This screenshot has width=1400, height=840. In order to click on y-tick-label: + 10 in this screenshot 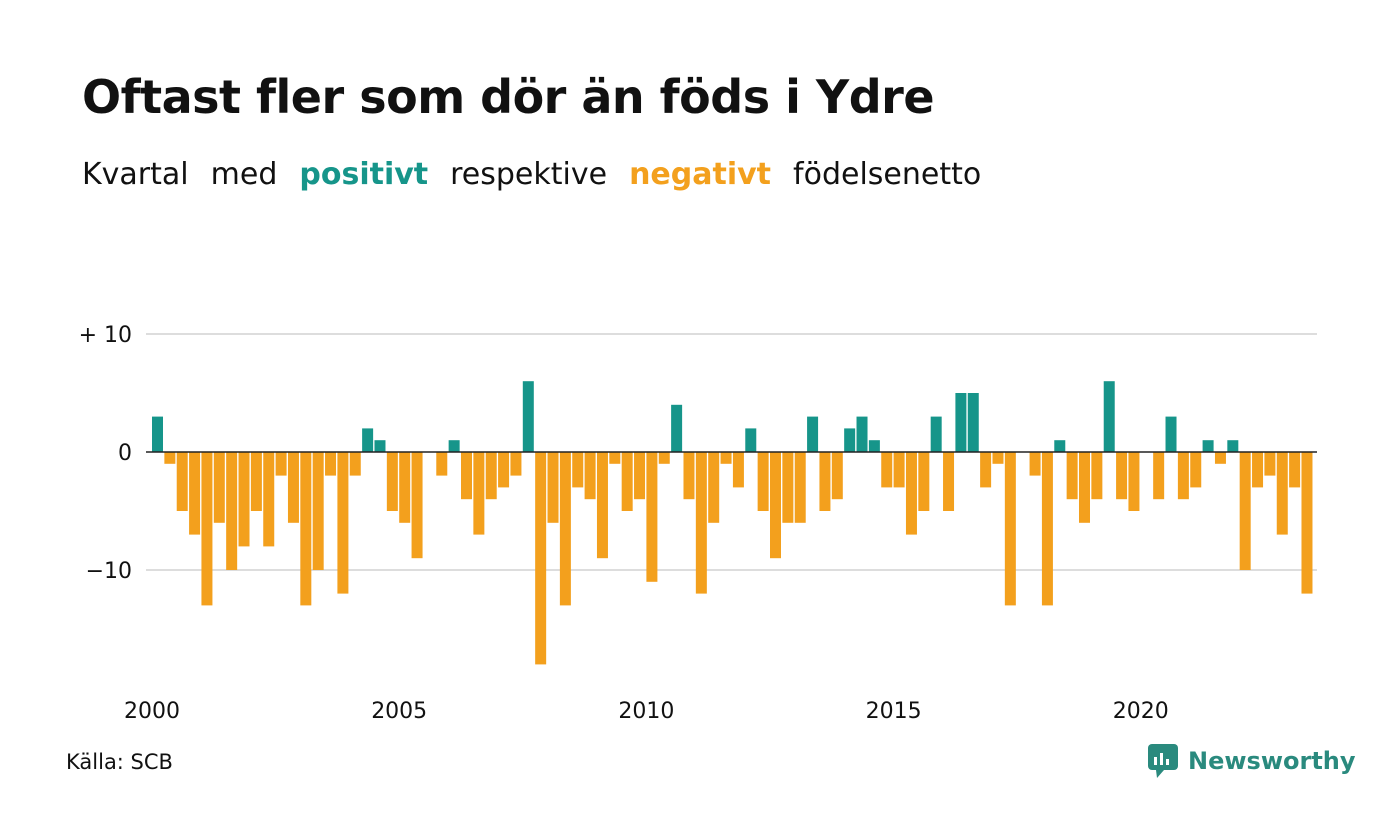, I will do `click(105, 335)`.